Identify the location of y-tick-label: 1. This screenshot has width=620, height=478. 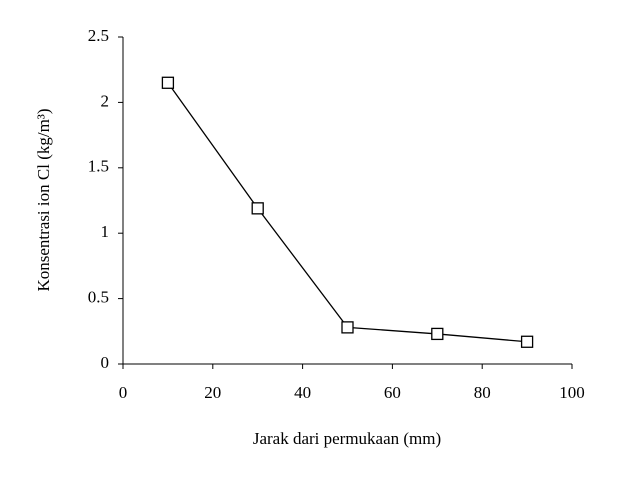
(105, 231).